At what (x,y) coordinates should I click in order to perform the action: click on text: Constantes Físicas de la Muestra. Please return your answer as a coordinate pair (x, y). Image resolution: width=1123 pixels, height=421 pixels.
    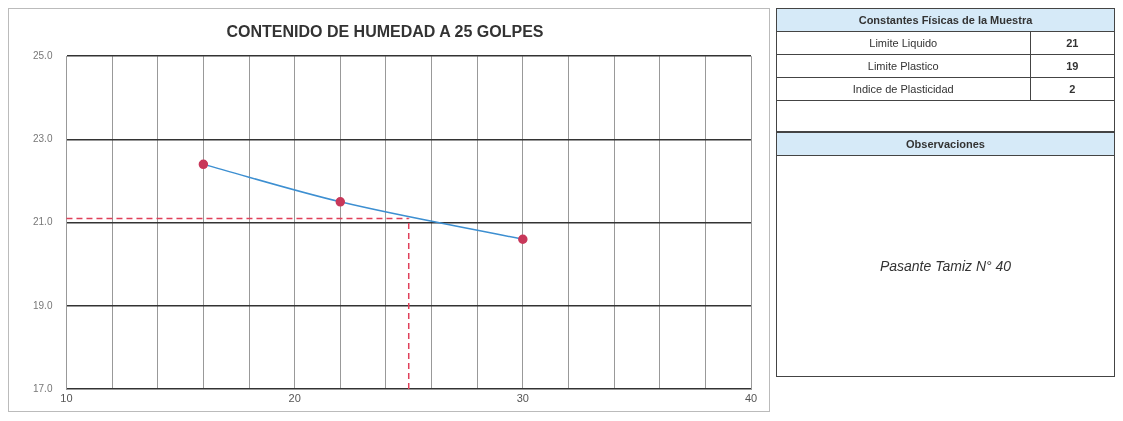
    Looking at the image, I should click on (945, 20).